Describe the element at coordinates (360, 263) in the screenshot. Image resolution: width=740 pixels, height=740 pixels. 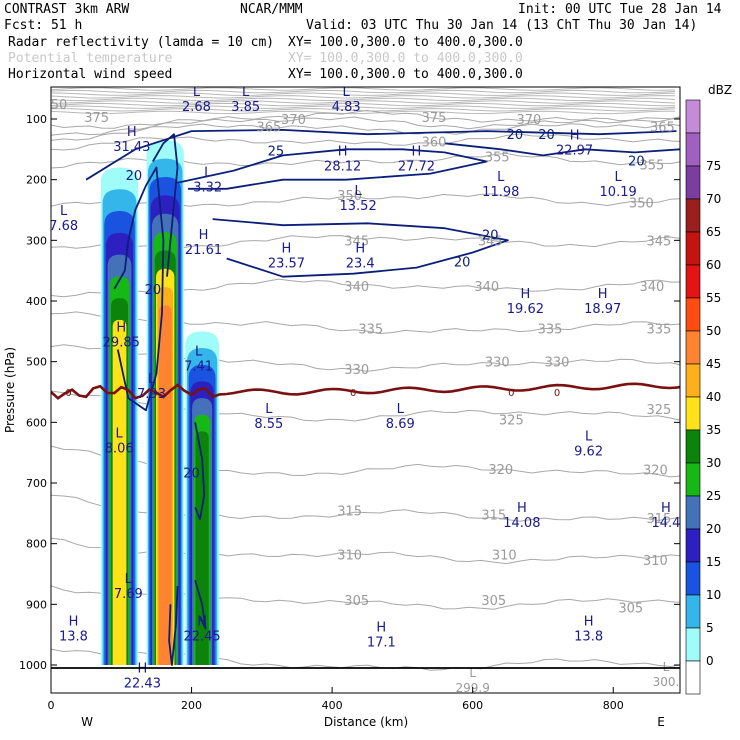
I see `extremum-value: 23.4` at that location.